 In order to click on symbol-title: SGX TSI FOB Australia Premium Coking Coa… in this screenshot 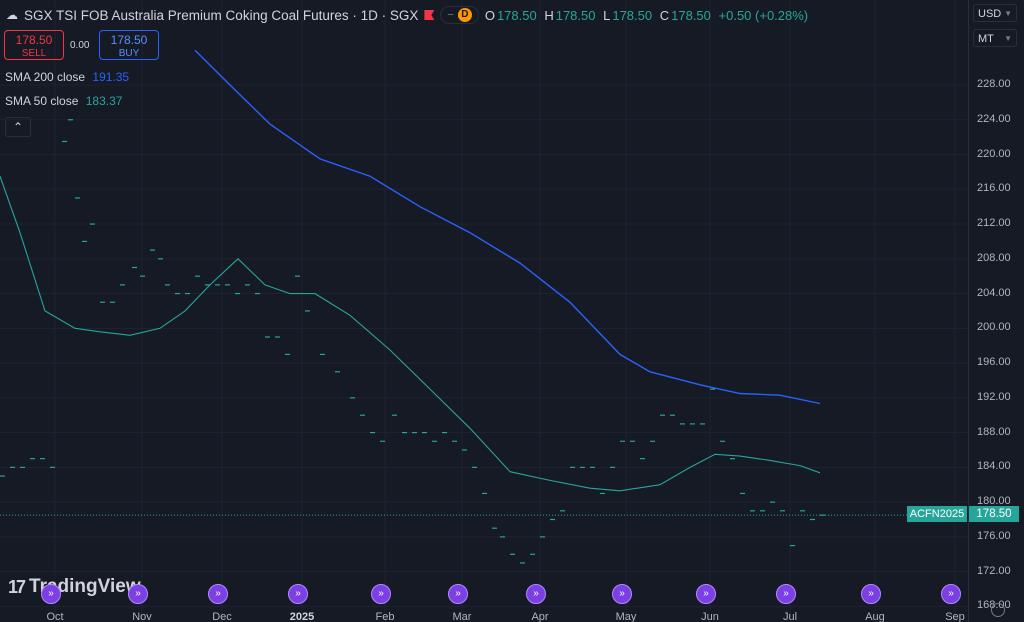, I will do `click(221, 15)`.